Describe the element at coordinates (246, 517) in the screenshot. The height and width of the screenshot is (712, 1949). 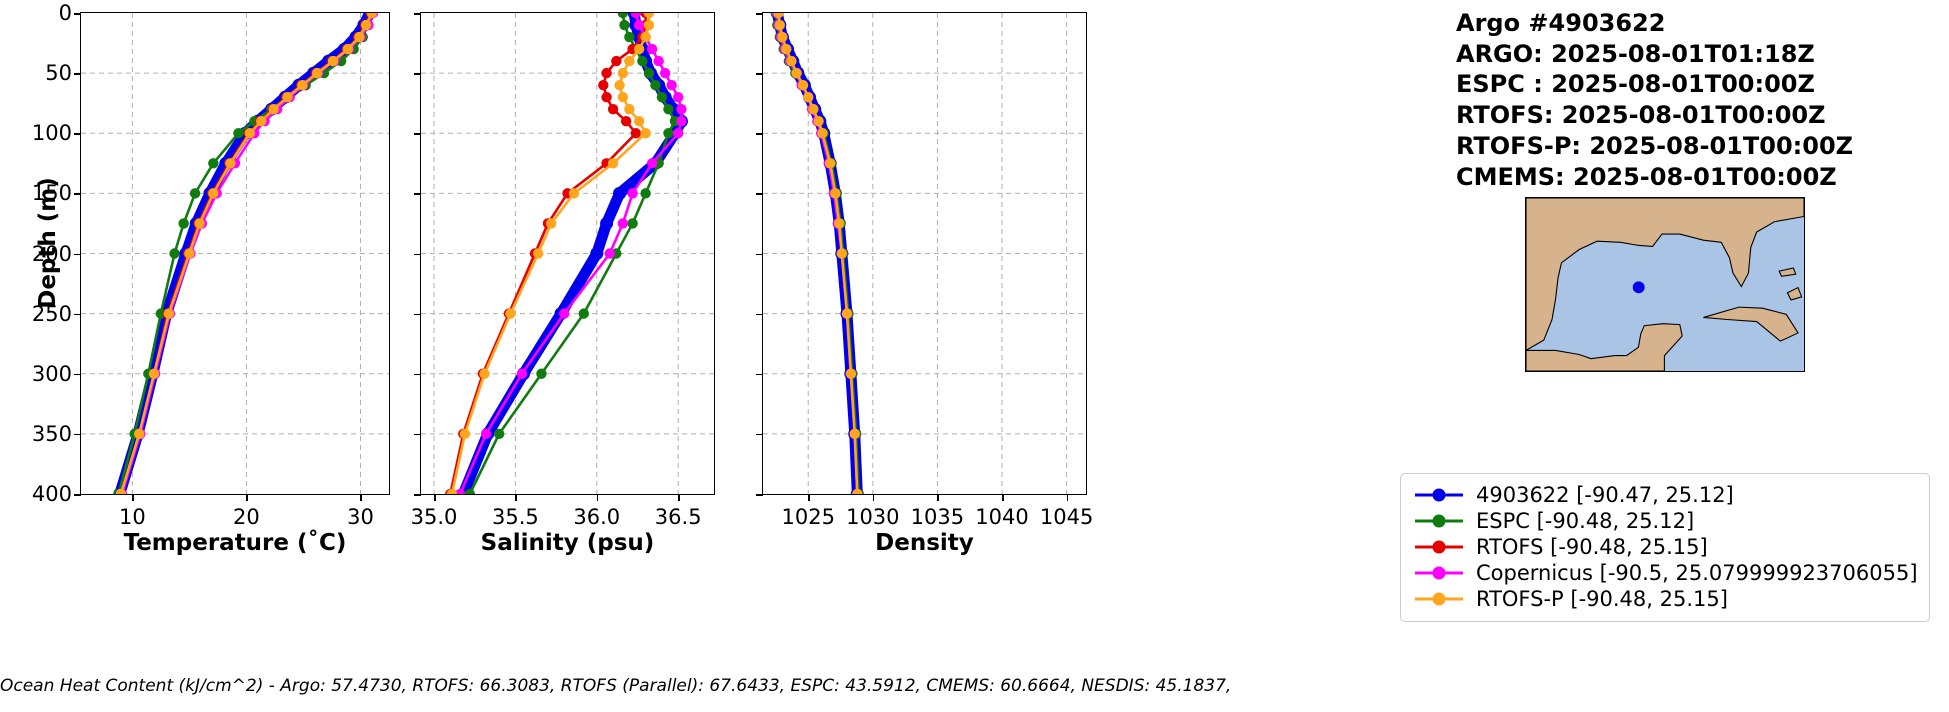
I see `x-tick-label: 20` at that location.